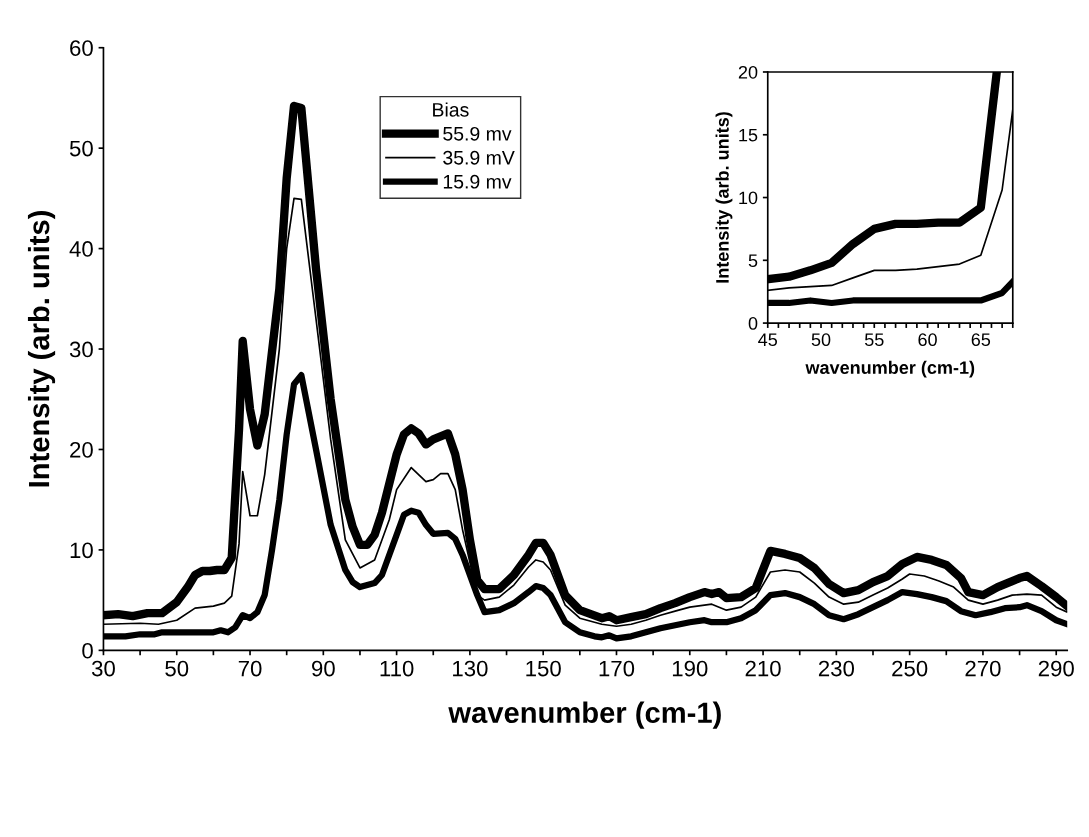  I want to click on legend-label: 15.9 mv, so click(477, 181).